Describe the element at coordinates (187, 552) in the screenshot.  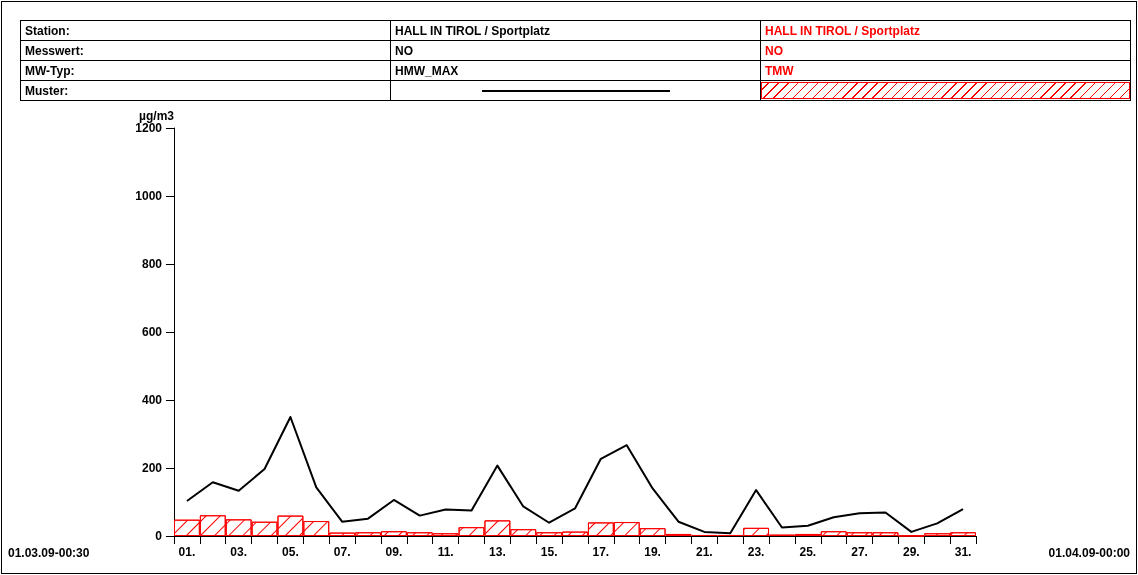
I see `x-tick-label: 01.` at that location.